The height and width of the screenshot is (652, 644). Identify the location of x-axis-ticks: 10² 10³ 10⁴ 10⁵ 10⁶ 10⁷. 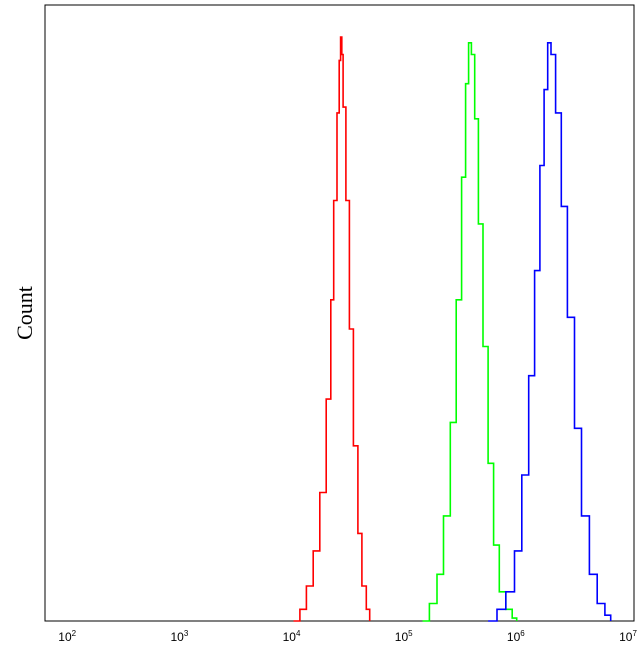
(347, 636).